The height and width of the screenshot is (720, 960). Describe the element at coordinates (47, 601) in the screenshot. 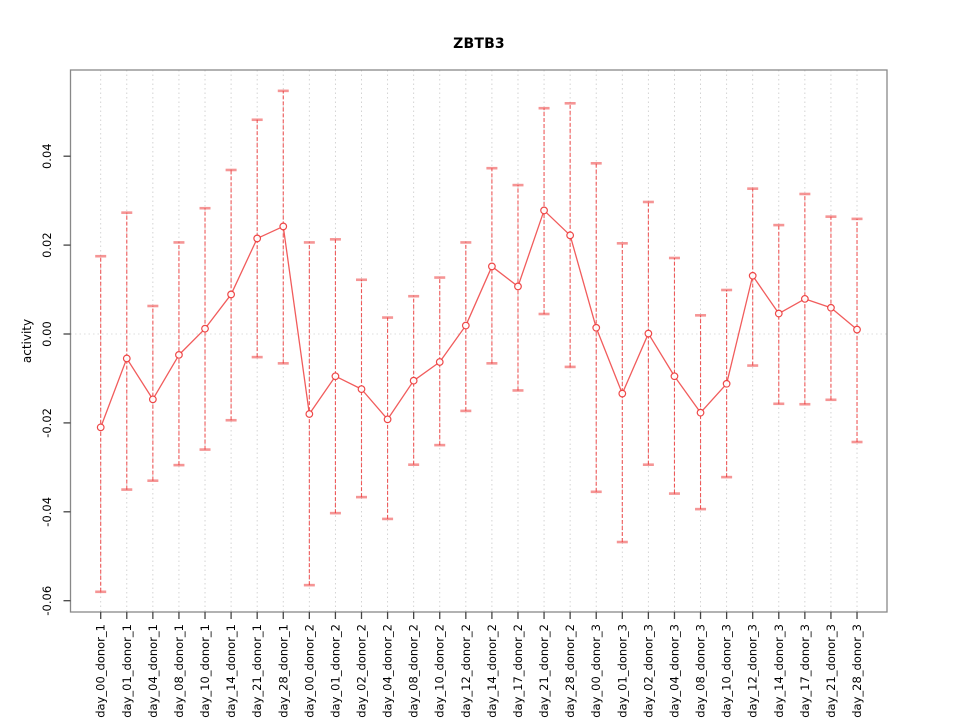

I see `y-tick-label: -0.06` at that location.